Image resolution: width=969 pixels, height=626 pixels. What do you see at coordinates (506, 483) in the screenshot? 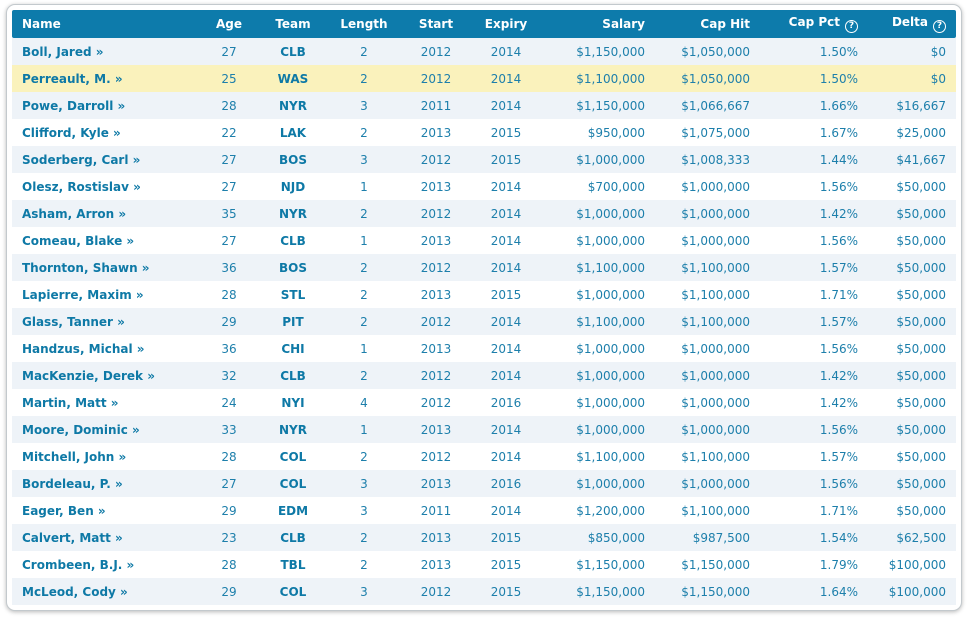
I see `cell-expiry: 2016` at bounding box center [506, 483].